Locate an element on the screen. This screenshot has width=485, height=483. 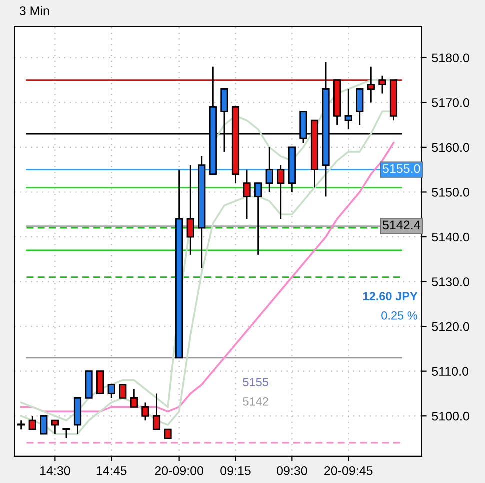
annotation: 0.25 % is located at coordinates (400, 316).